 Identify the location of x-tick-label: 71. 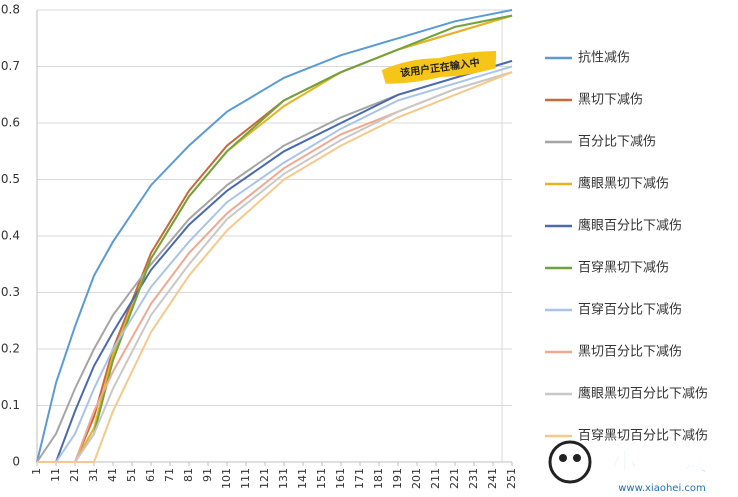
(169, 475).